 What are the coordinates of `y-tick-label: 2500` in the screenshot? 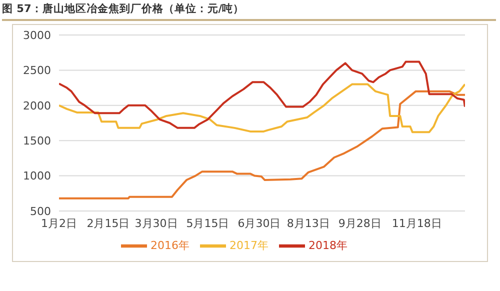 It's located at (37, 71).